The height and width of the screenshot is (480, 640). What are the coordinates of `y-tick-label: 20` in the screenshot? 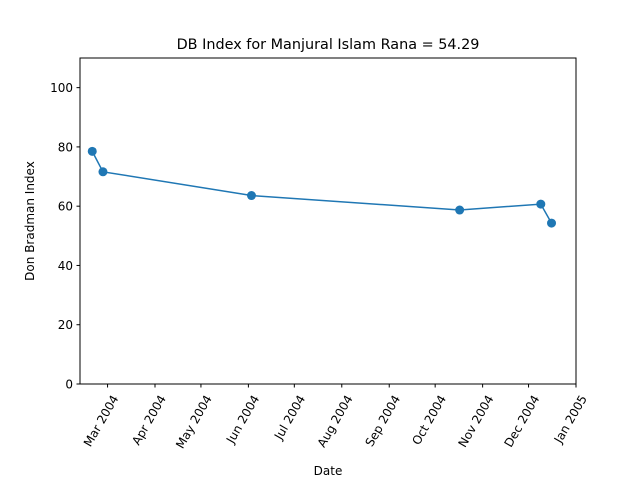 It's located at (65, 325).